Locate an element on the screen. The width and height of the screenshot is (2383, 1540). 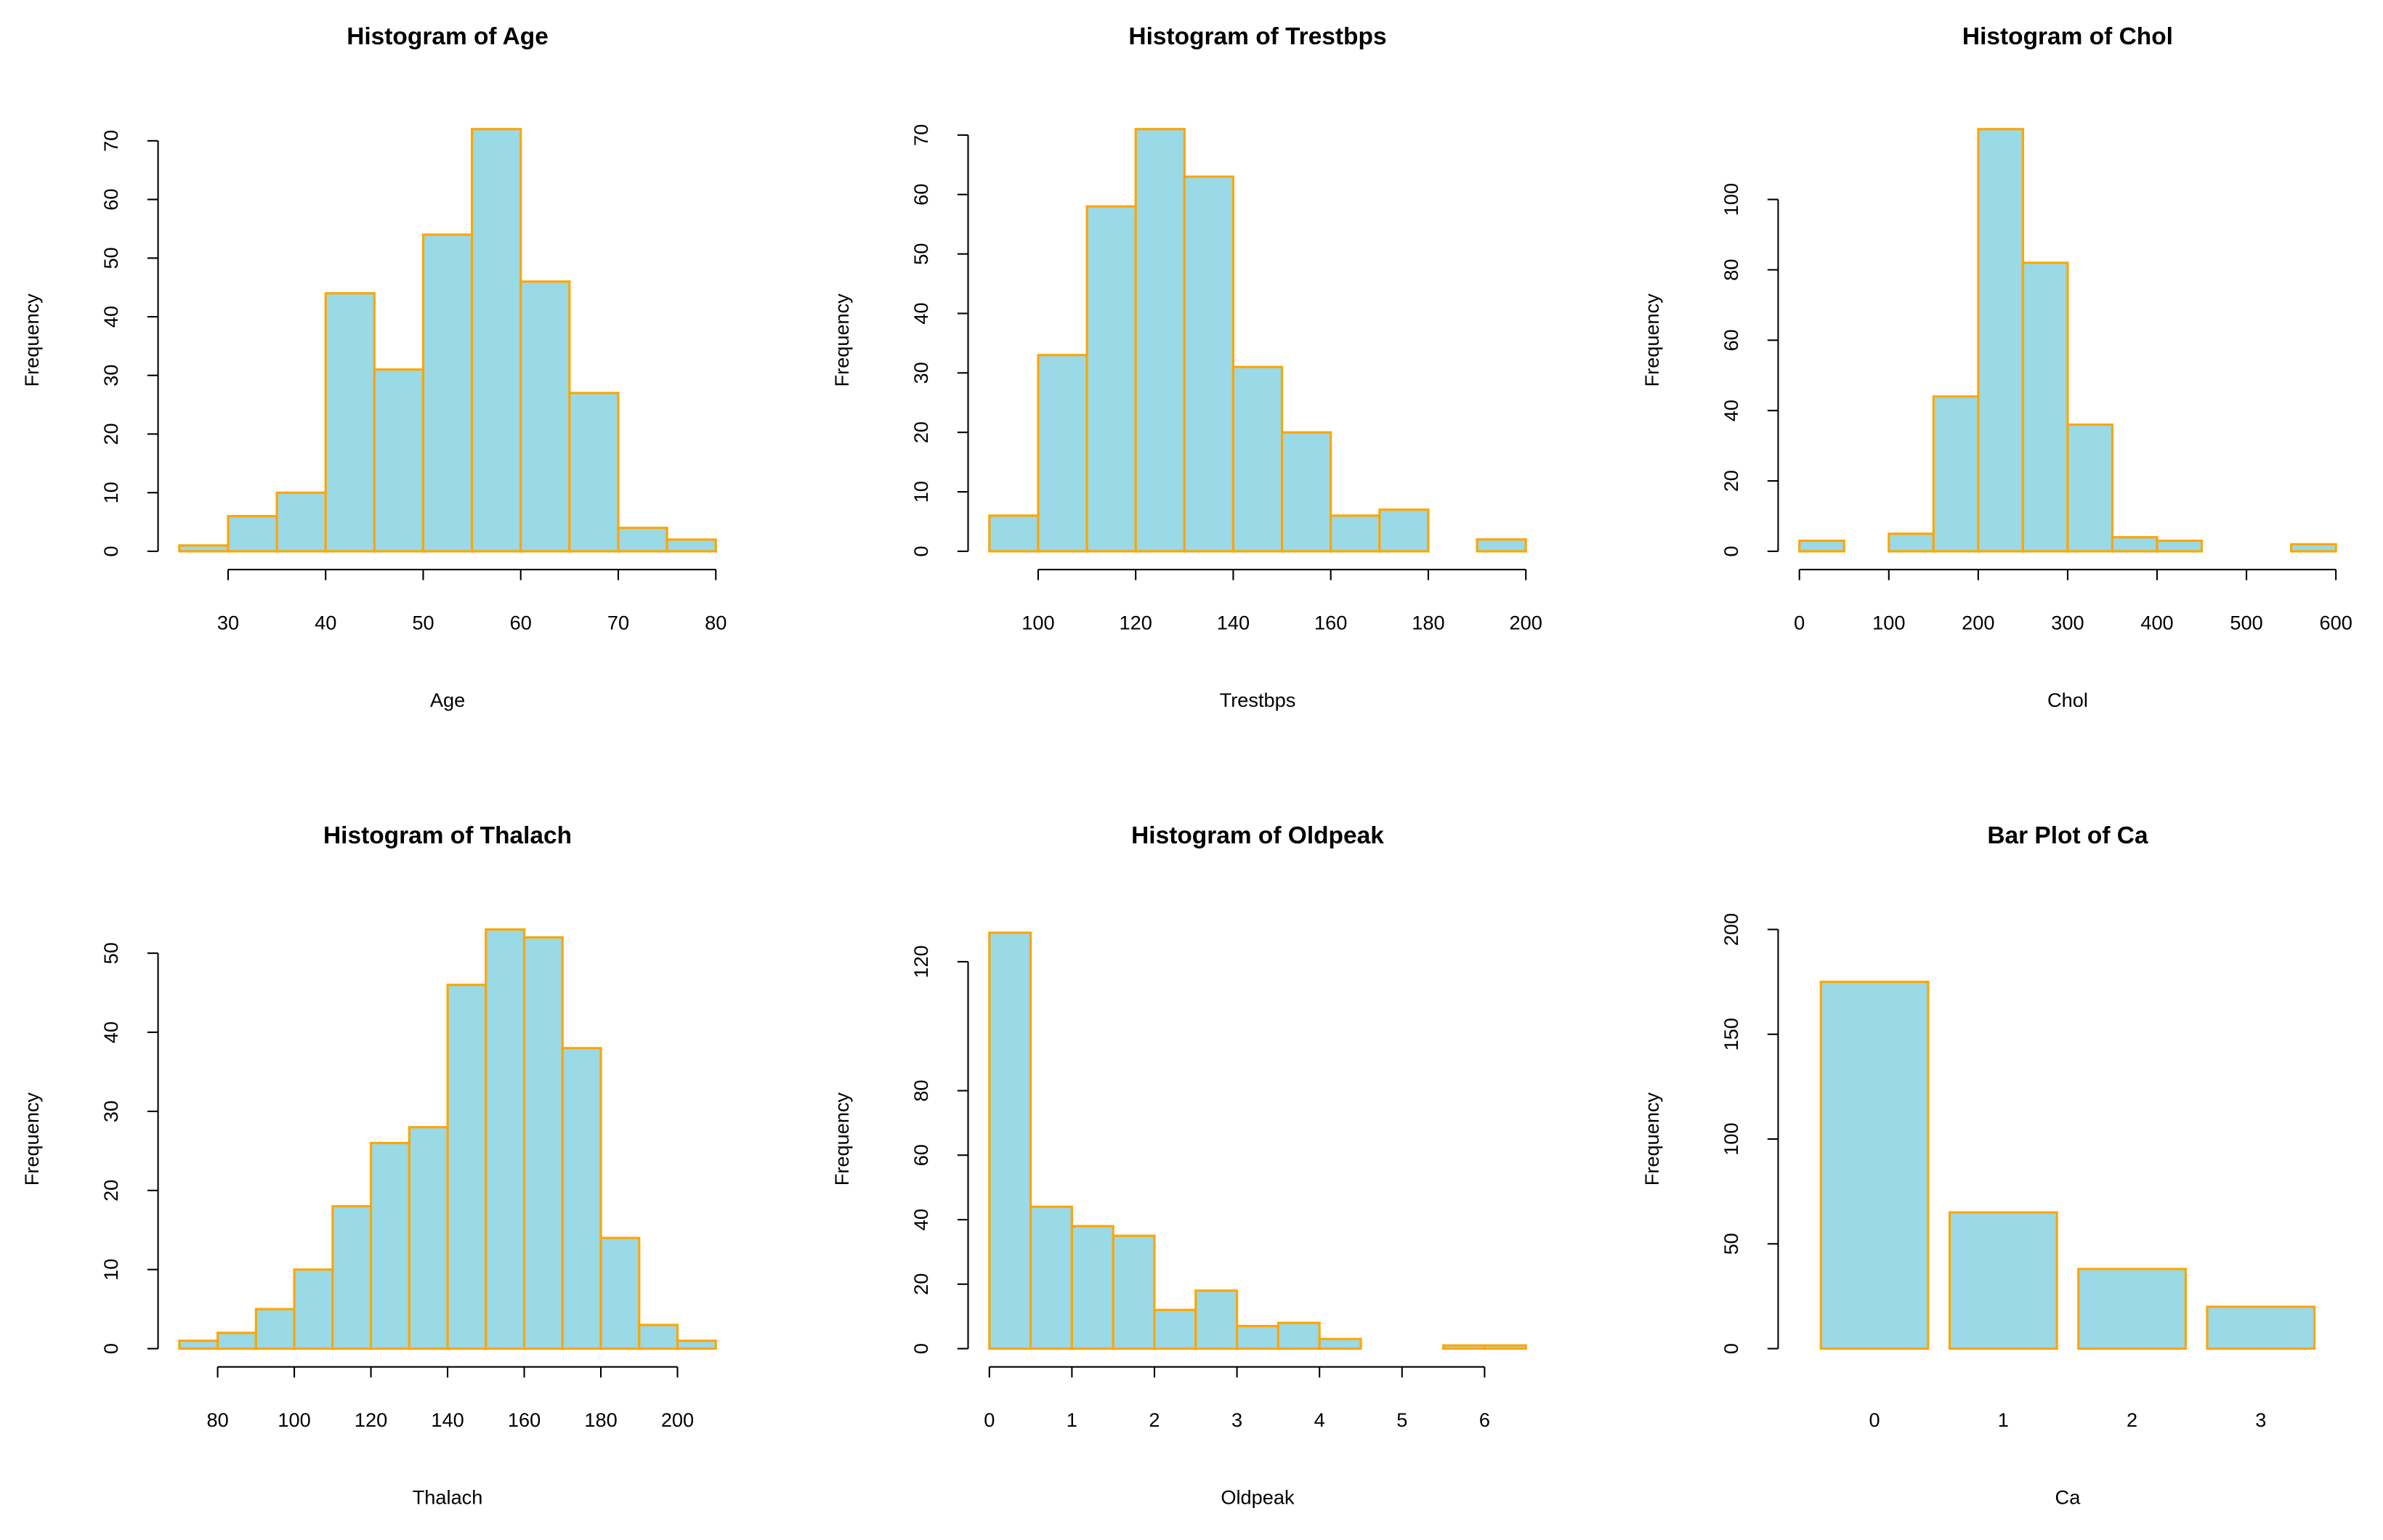
x-tick-label: 140 is located at coordinates (447, 1420).